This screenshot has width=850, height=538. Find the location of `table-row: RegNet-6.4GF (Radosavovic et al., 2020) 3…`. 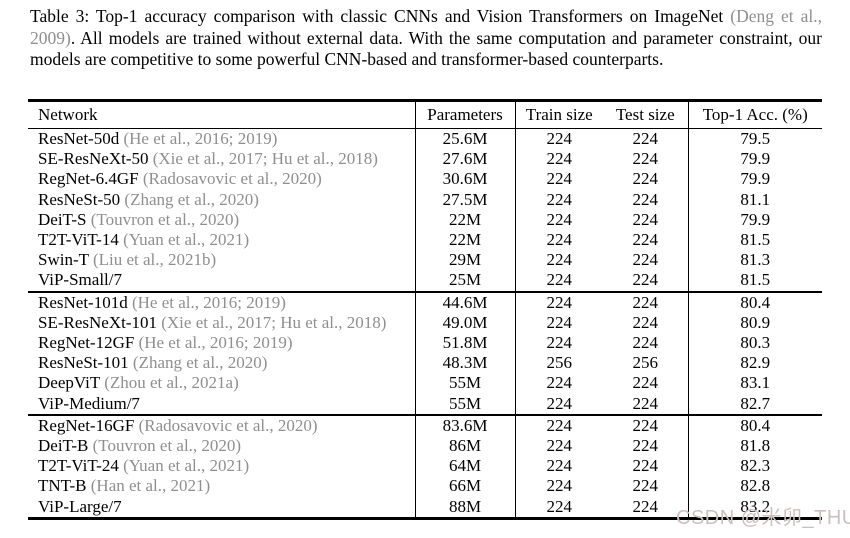

table-row: RegNet-6.4GF (Radosavovic et al., 2020) 3… is located at coordinates (425, 179).